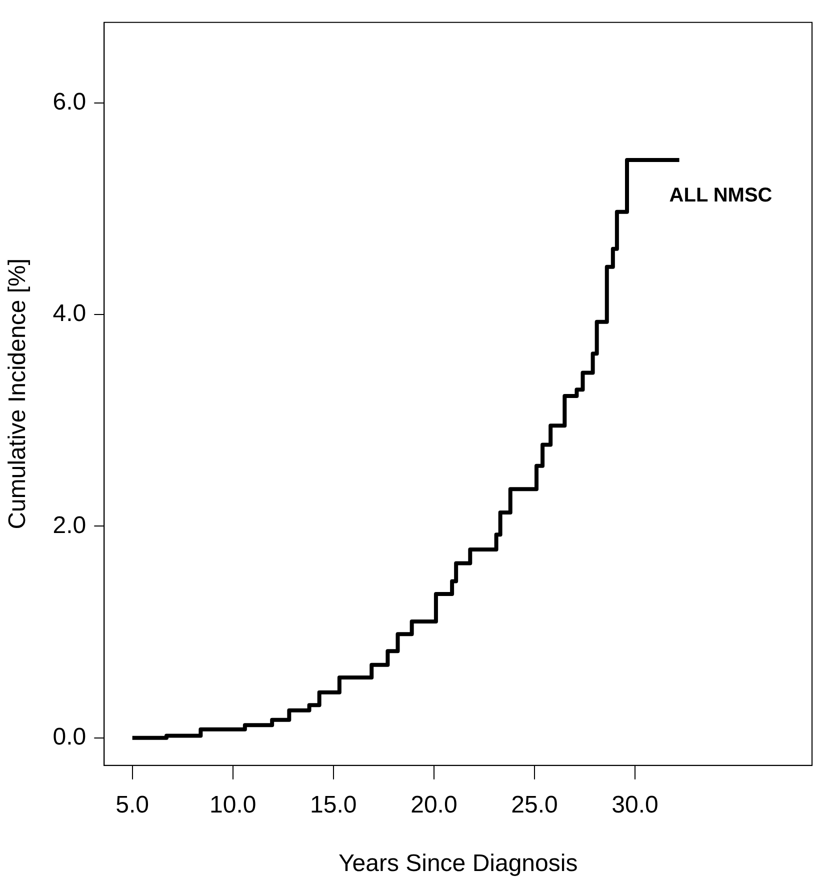 This screenshot has height=883, width=813. What do you see at coordinates (458, 864) in the screenshot?
I see `x-axis-title: Years Since Diagnosis` at bounding box center [458, 864].